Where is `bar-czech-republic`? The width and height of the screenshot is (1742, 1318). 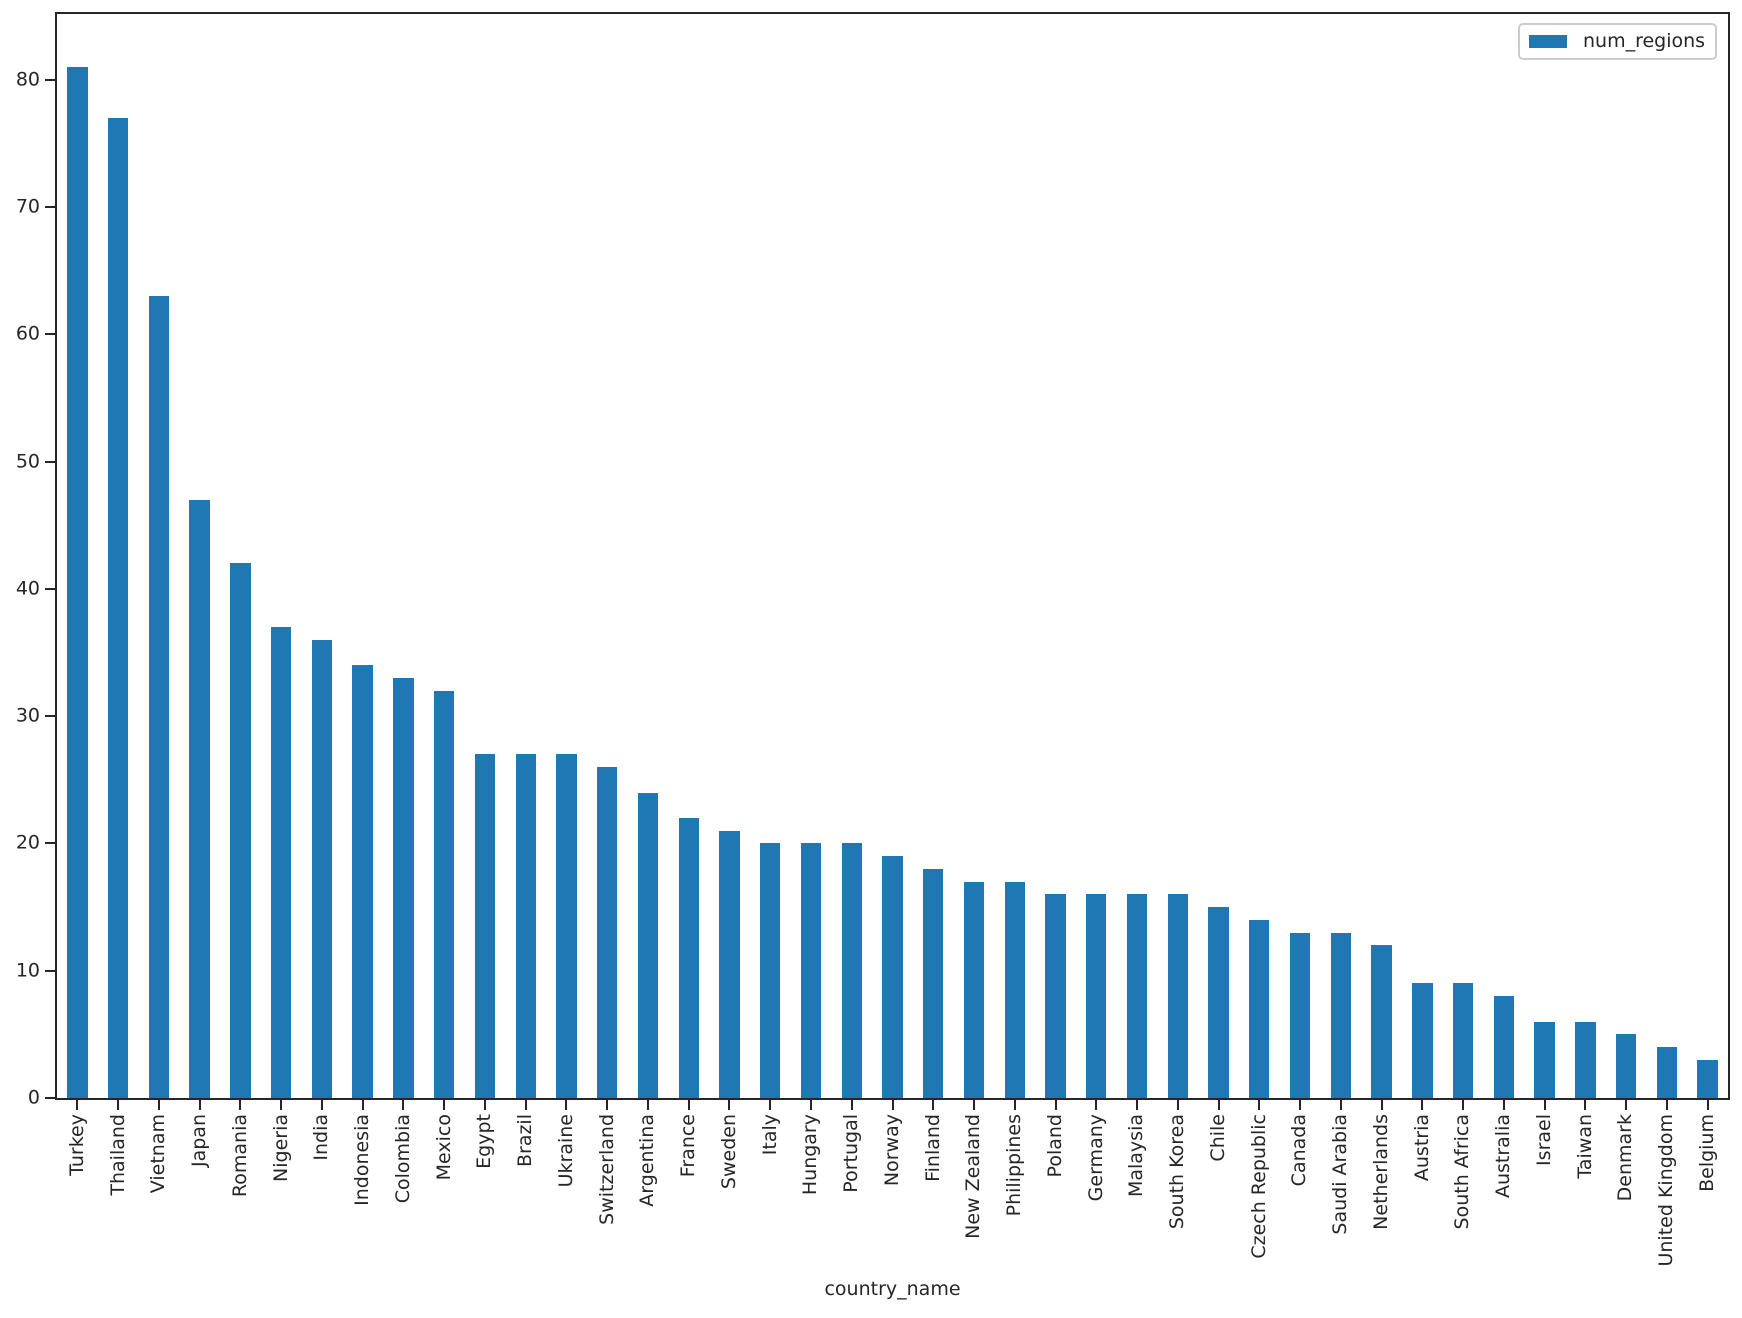
bar-czech-republic is located at coordinates (1259, 1008).